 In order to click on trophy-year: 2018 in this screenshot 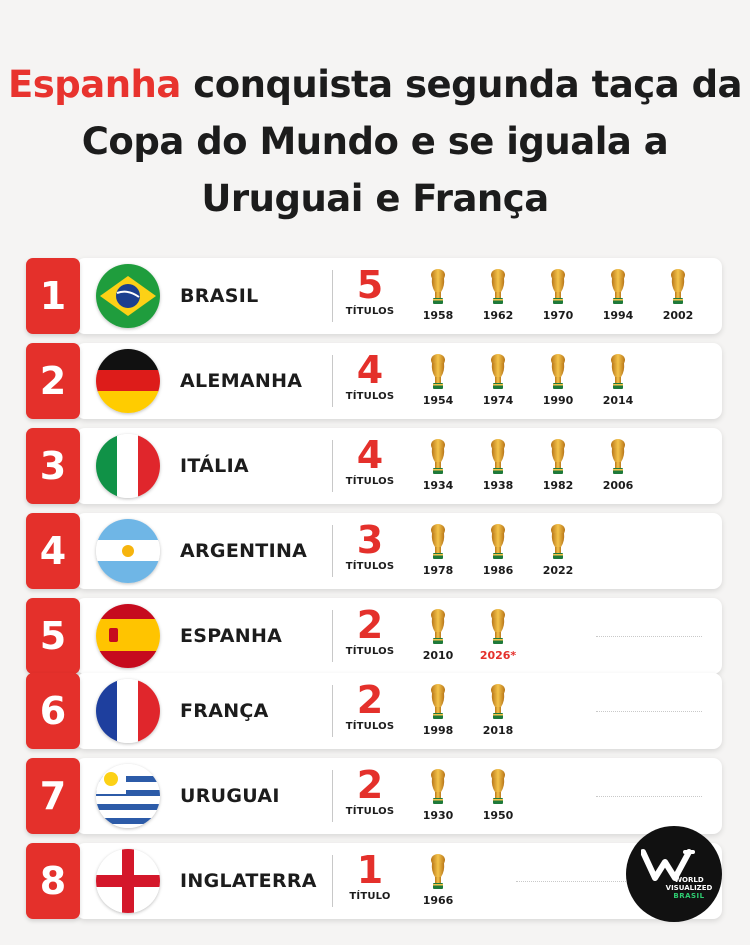, I will do `click(498, 730)`.